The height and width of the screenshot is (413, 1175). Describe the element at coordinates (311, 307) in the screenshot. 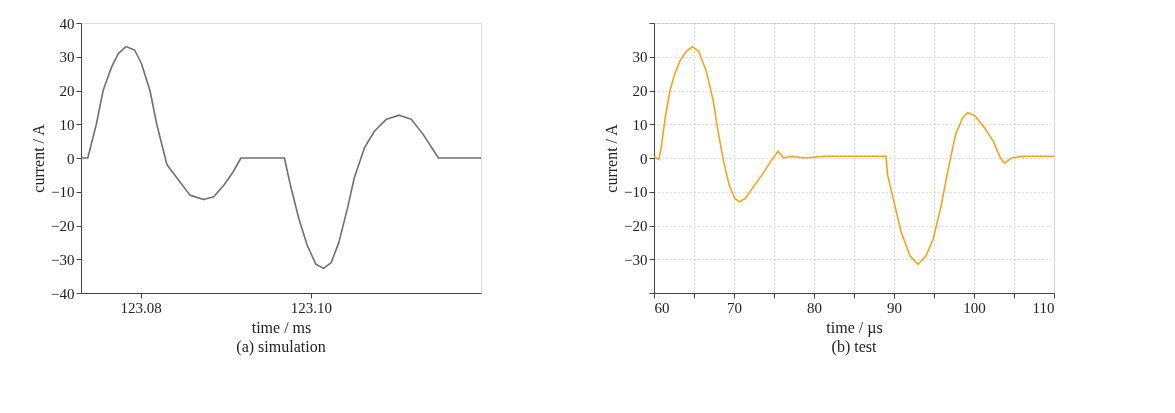

I see `x-tick-label: 123.10` at that location.